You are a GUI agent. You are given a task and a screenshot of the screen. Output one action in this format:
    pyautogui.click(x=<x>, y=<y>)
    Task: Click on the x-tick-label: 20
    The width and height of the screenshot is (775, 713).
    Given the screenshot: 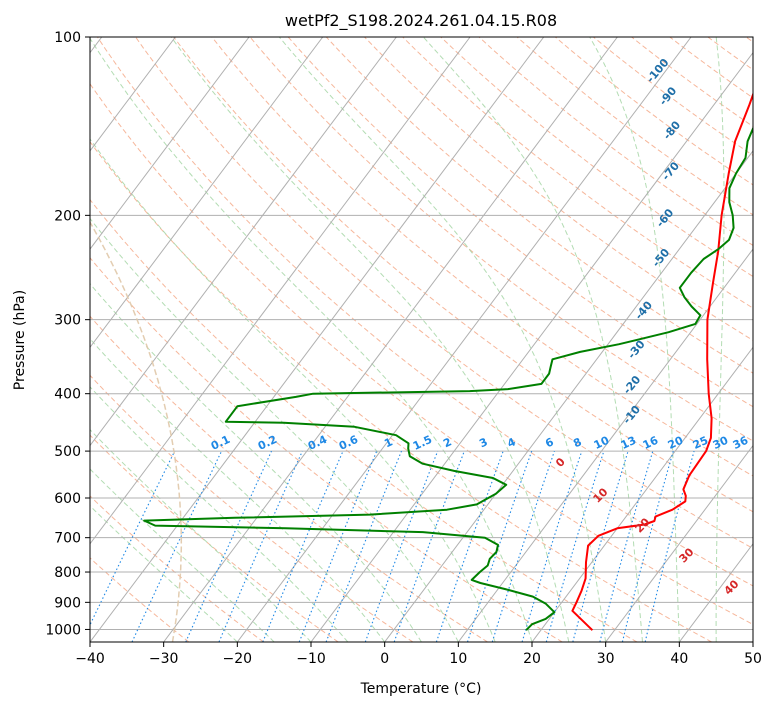 What is the action you would take?
    pyautogui.click(x=532, y=659)
    